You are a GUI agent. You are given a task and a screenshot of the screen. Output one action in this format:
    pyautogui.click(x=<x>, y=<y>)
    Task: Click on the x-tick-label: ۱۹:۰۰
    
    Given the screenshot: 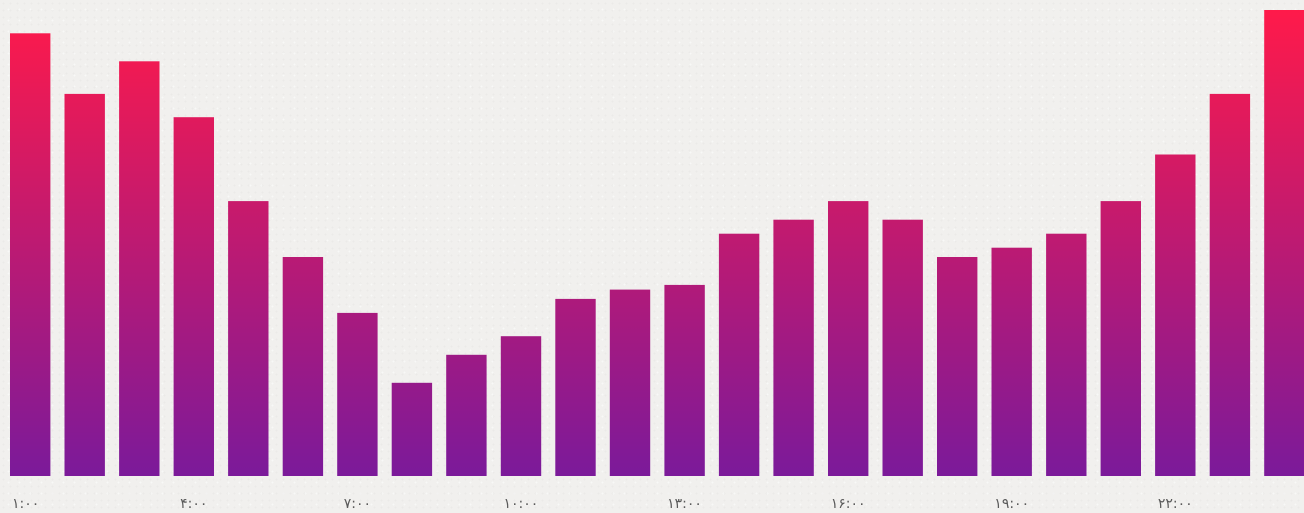 What is the action you would take?
    pyautogui.click(x=1011, y=504)
    